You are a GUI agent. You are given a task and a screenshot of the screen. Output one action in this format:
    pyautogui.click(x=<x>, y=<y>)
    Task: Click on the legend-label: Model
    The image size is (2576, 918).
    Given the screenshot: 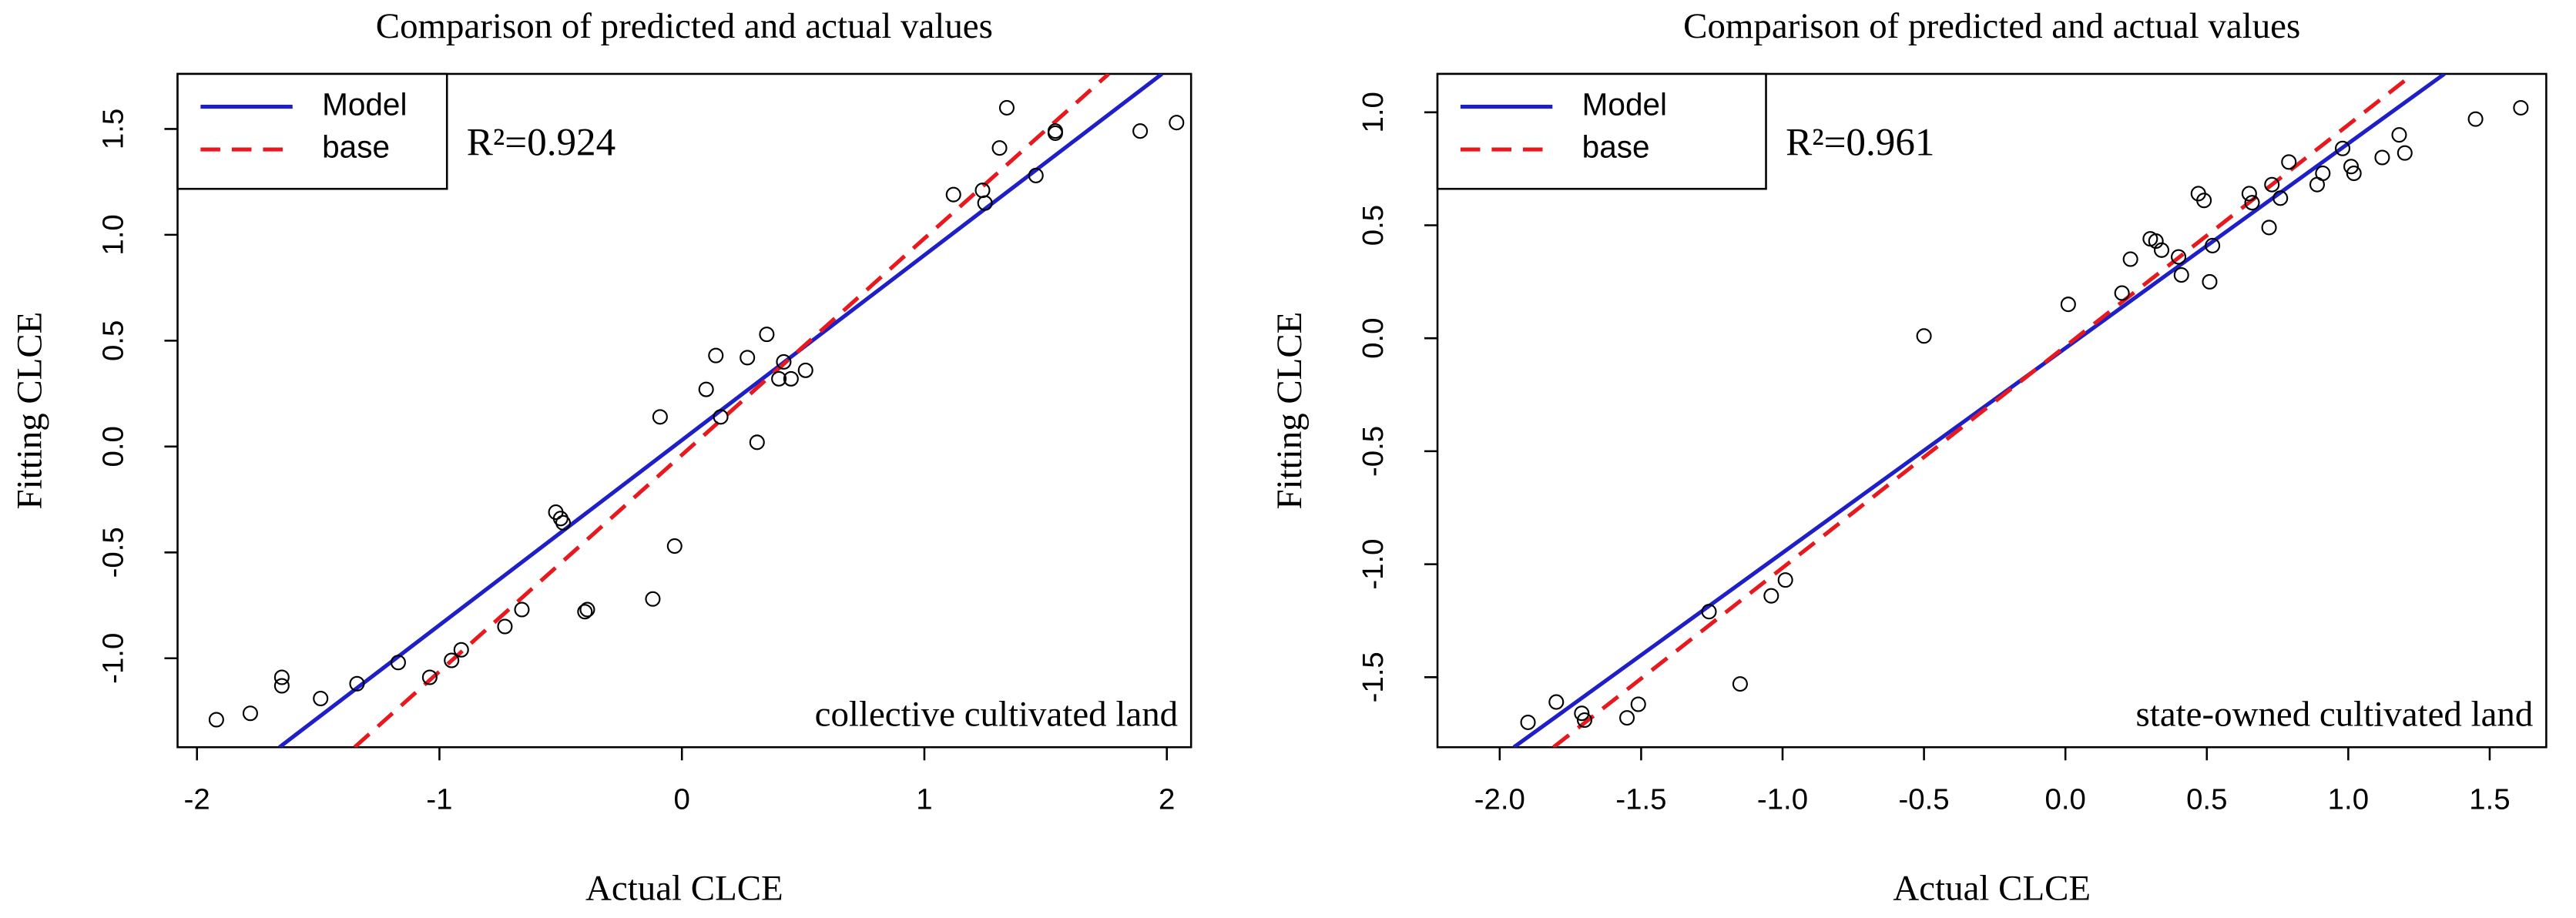 What is the action you would take?
    pyautogui.click(x=1624, y=104)
    